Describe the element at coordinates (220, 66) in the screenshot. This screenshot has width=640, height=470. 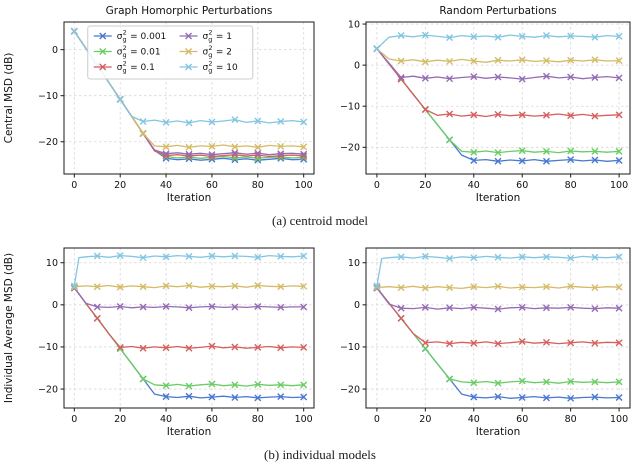
I see `svg-text: σg2 = 10` at that location.